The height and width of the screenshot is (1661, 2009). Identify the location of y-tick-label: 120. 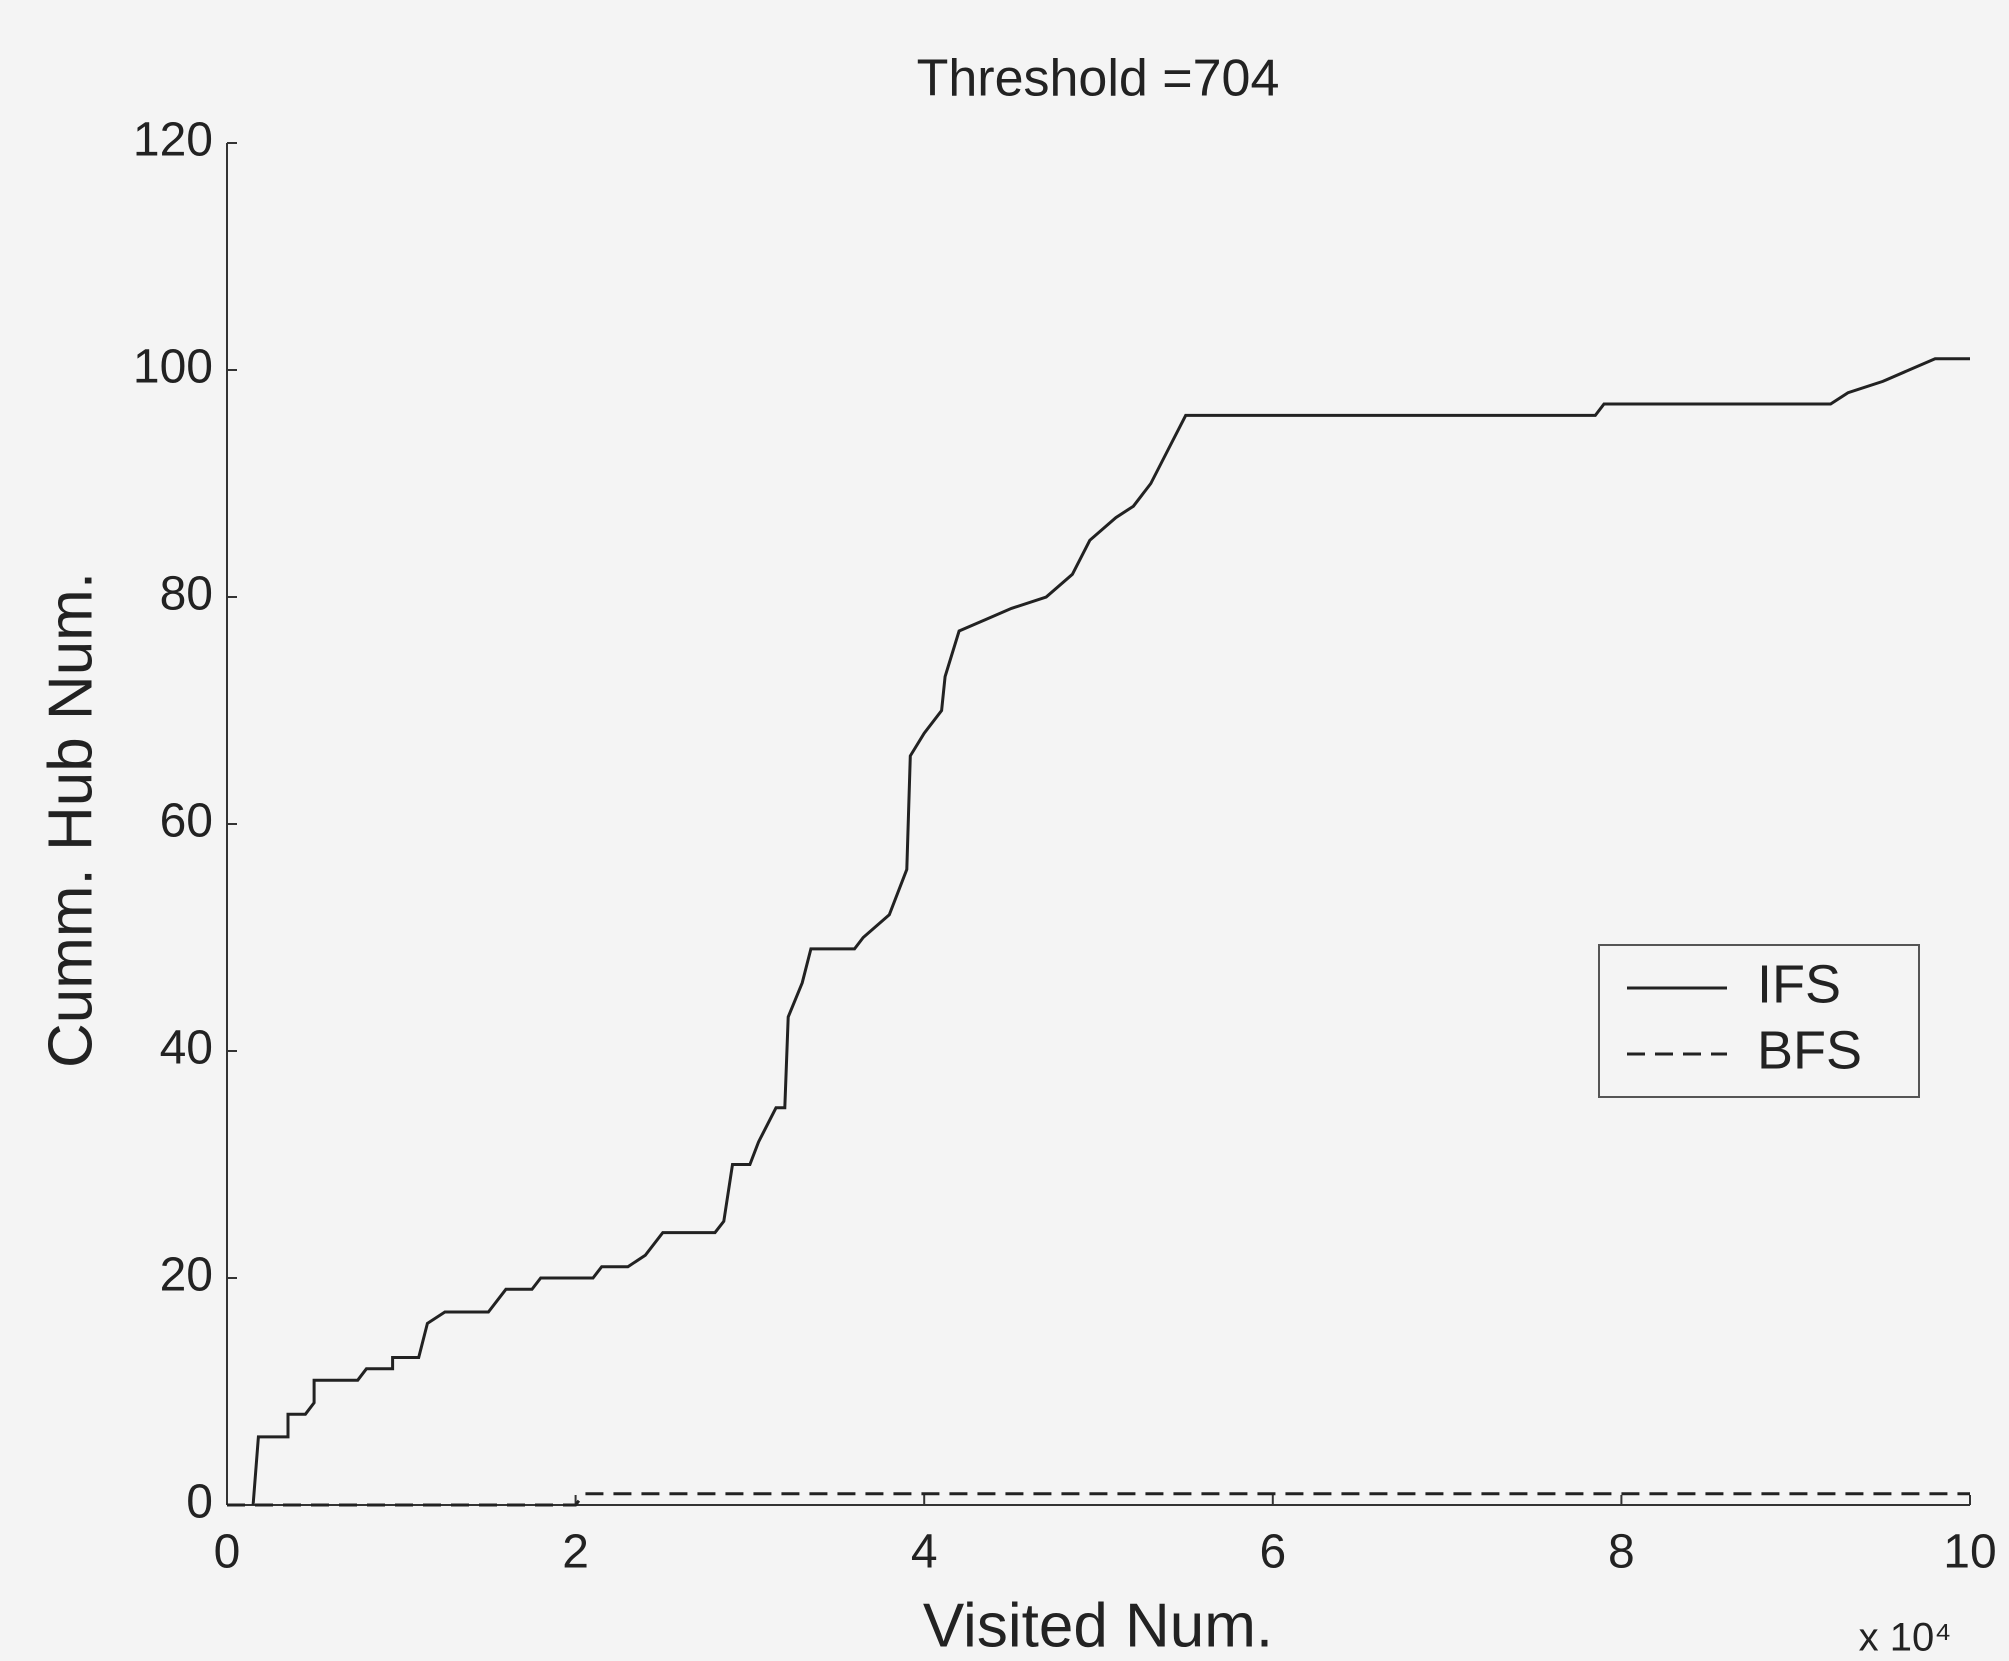
(173, 140).